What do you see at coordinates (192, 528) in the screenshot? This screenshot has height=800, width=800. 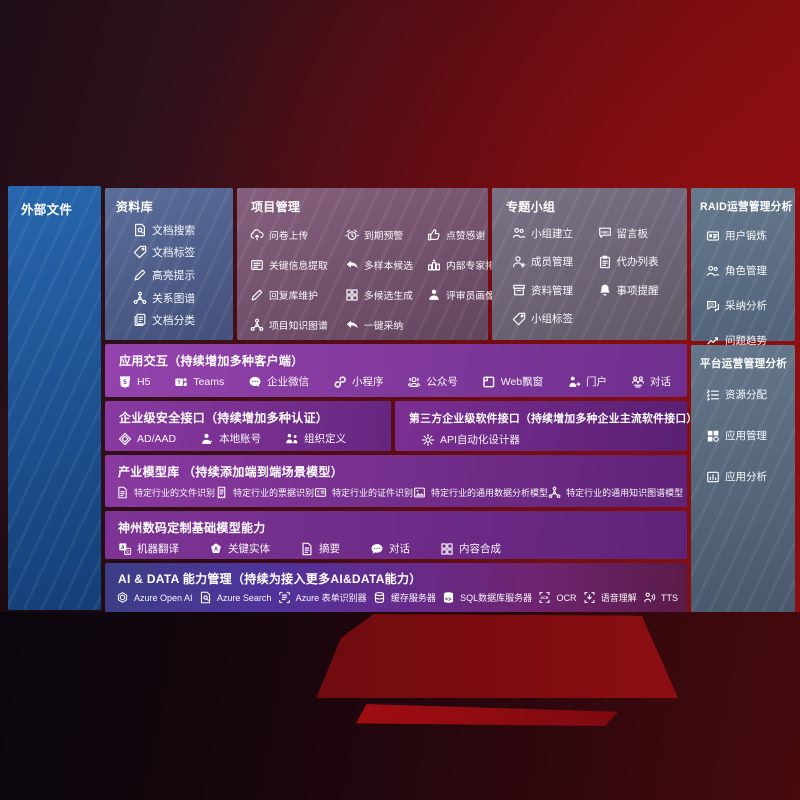 I see `base-model-title: 神州数码定制基础模型能力` at bounding box center [192, 528].